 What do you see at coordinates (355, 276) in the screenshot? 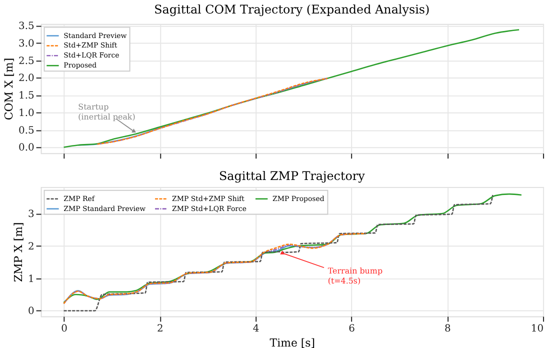
I see `annotation: Terrain bump (t=4.5s)` at bounding box center [355, 276].